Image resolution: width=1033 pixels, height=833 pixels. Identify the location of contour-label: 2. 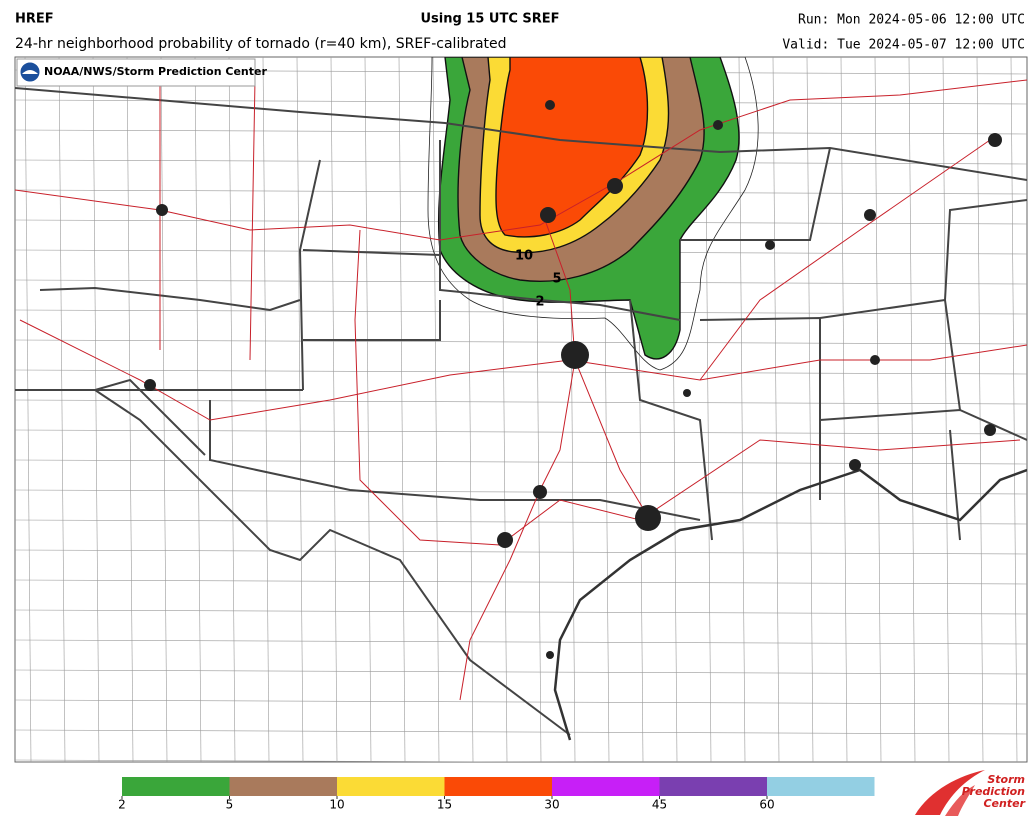
(539, 302).